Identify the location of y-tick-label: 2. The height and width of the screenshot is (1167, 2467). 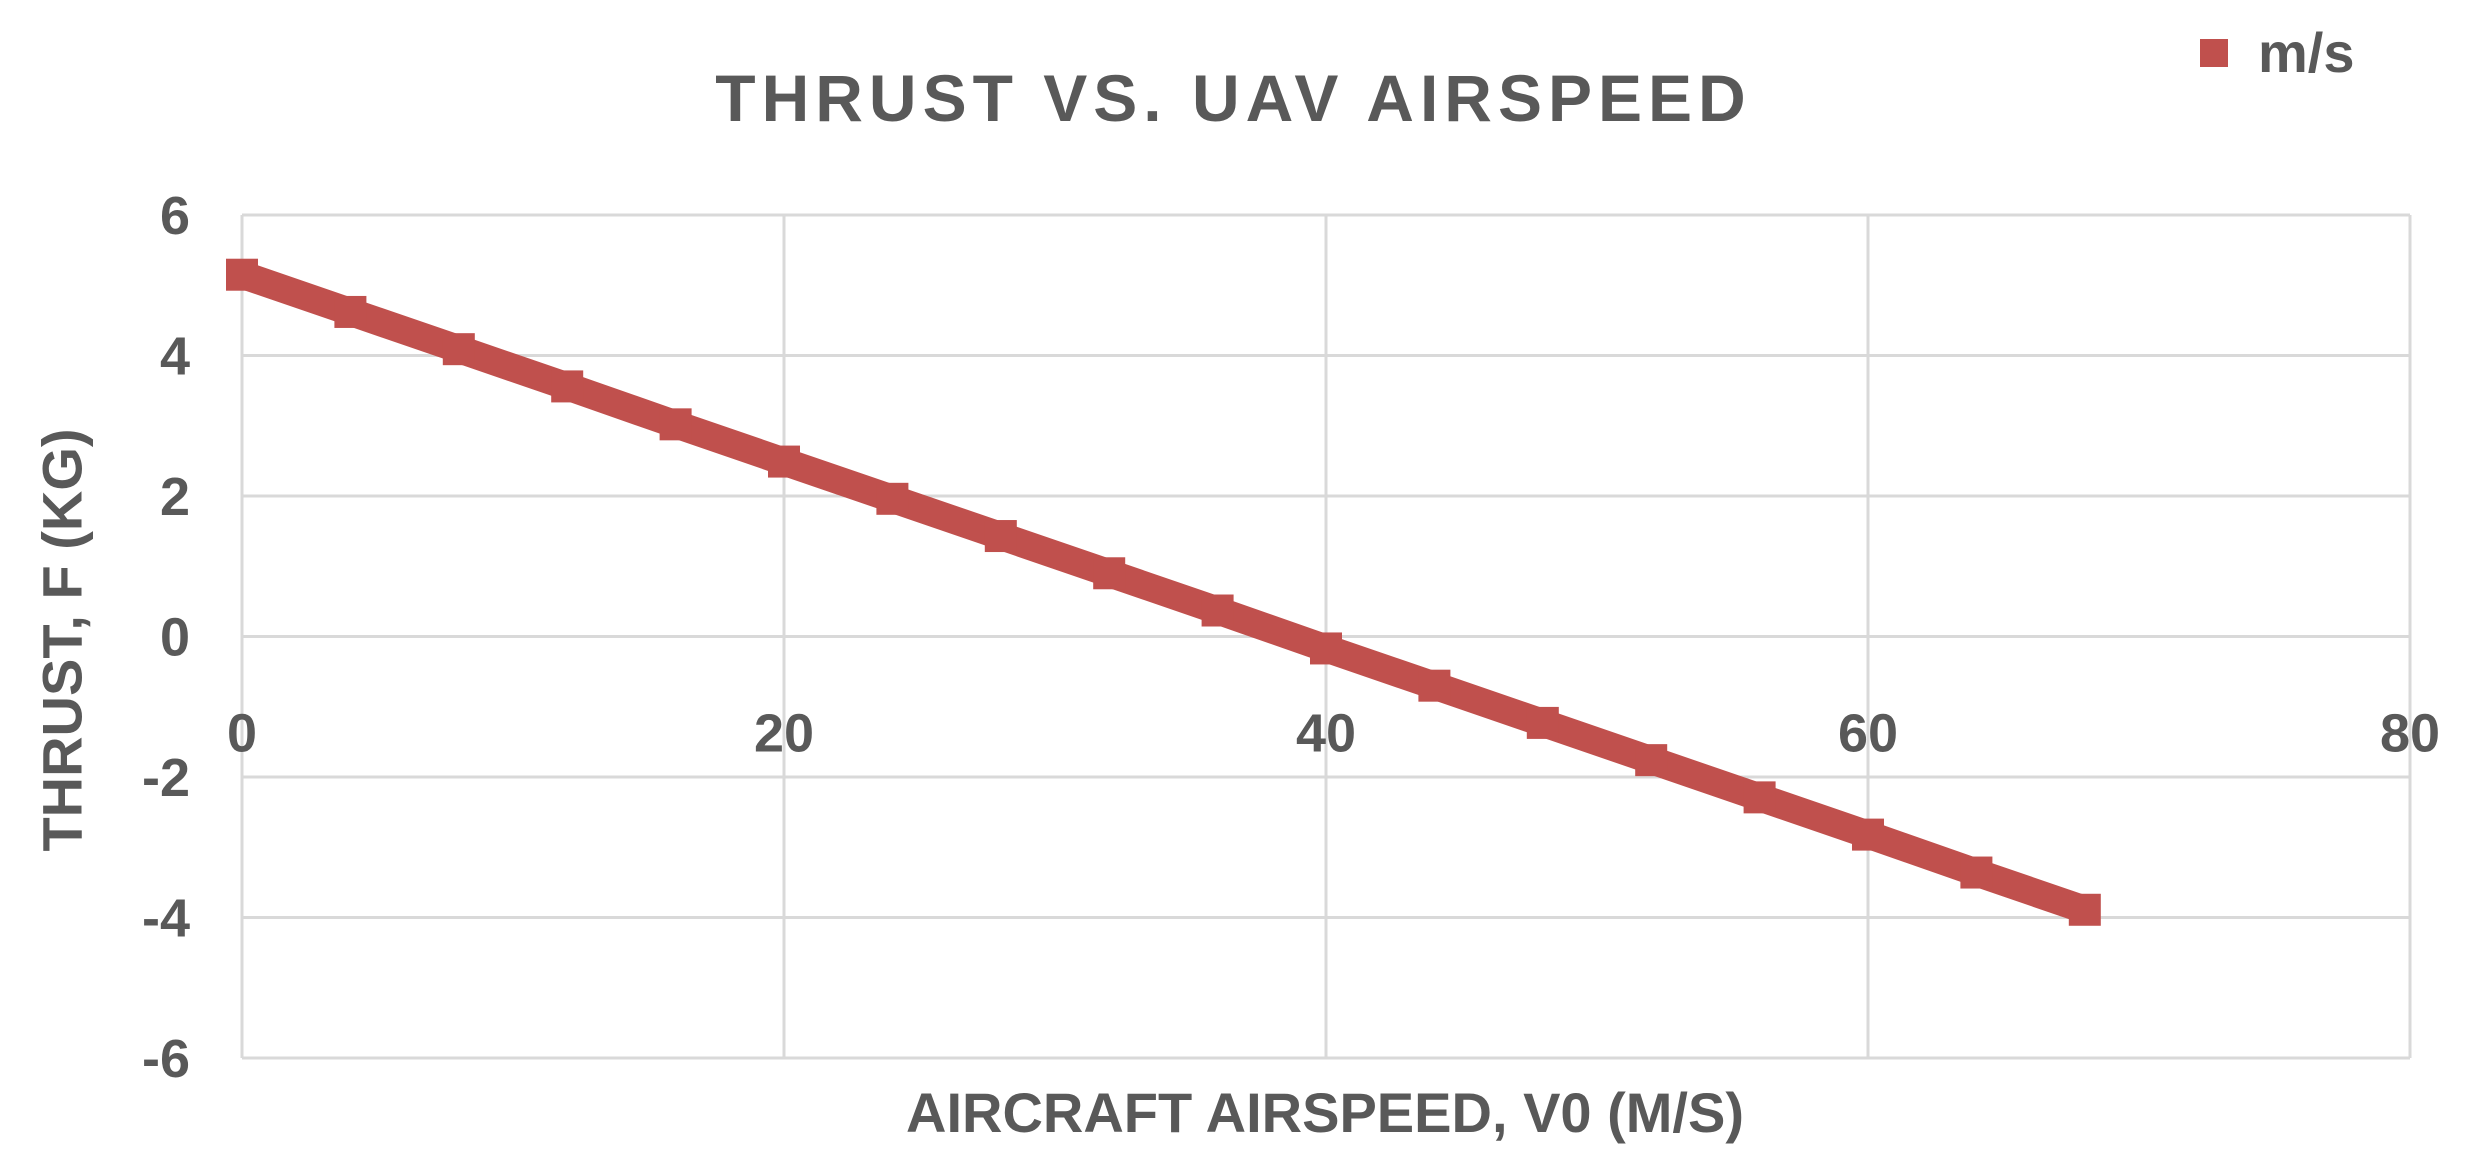
(175, 497).